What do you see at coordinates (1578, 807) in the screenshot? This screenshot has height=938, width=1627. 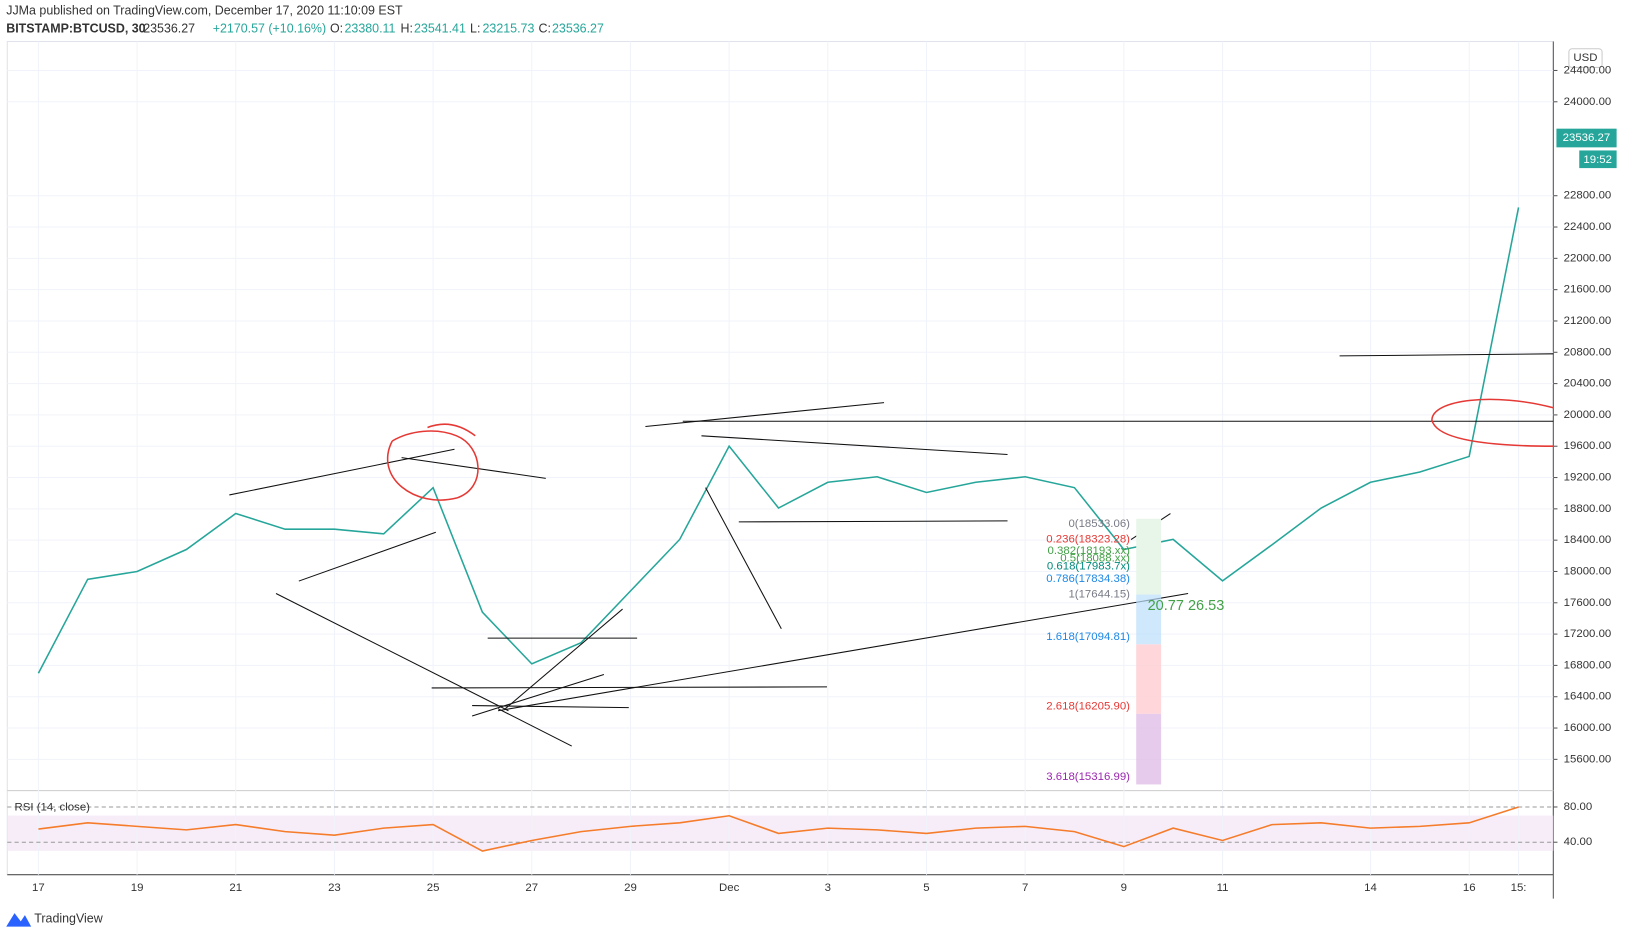 I see `y-tick-label: 80.00` at bounding box center [1578, 807].